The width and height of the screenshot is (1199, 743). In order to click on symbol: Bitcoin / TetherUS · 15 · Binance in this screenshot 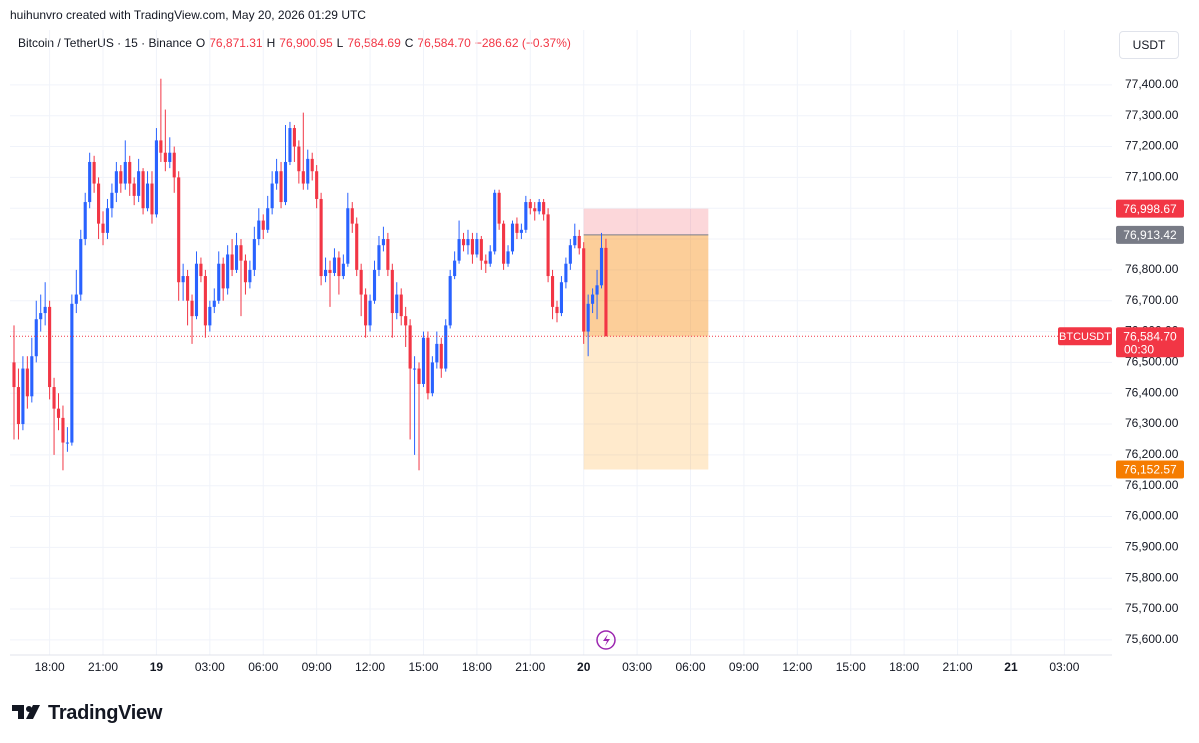, I will do `click(105, 43)`.